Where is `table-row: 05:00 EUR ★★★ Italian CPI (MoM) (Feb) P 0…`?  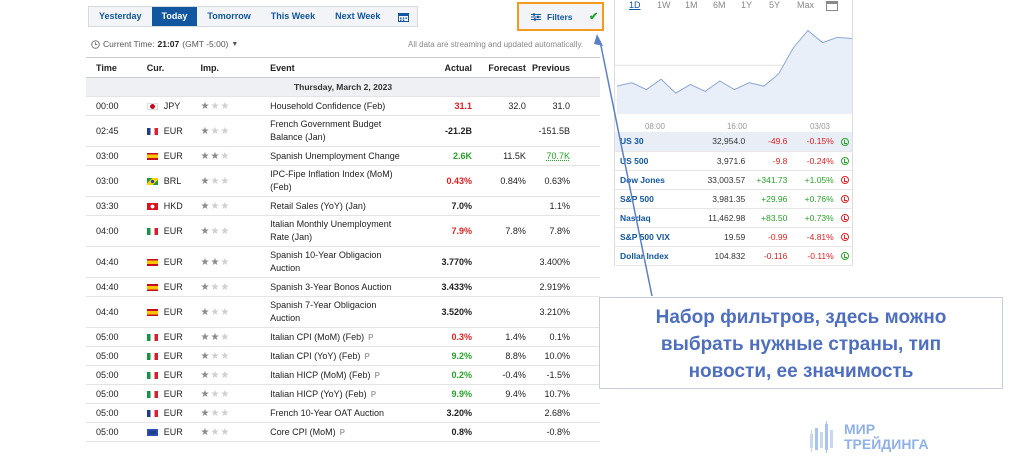 table-row: 05:00 EUR ★★★ Italian CPI (MoM) (Feb) P 0… is located at coordinates (343, 337).